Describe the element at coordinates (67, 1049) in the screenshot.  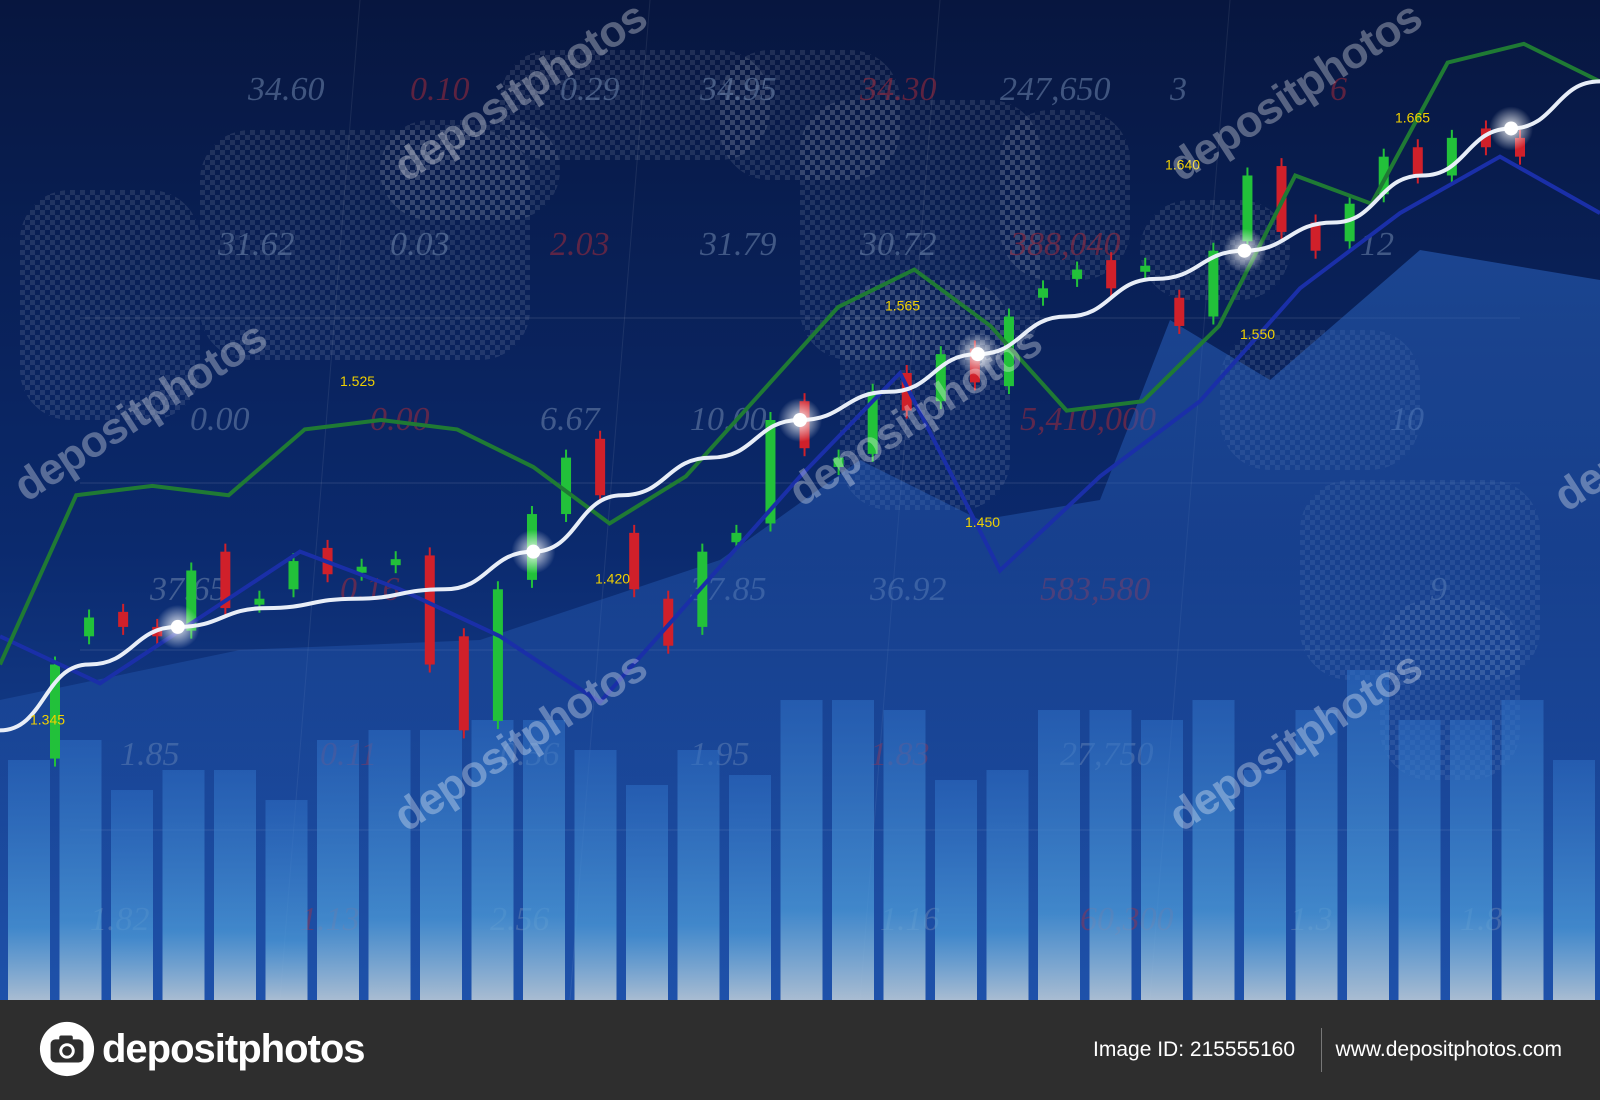
I see `camera-icon` at that location.